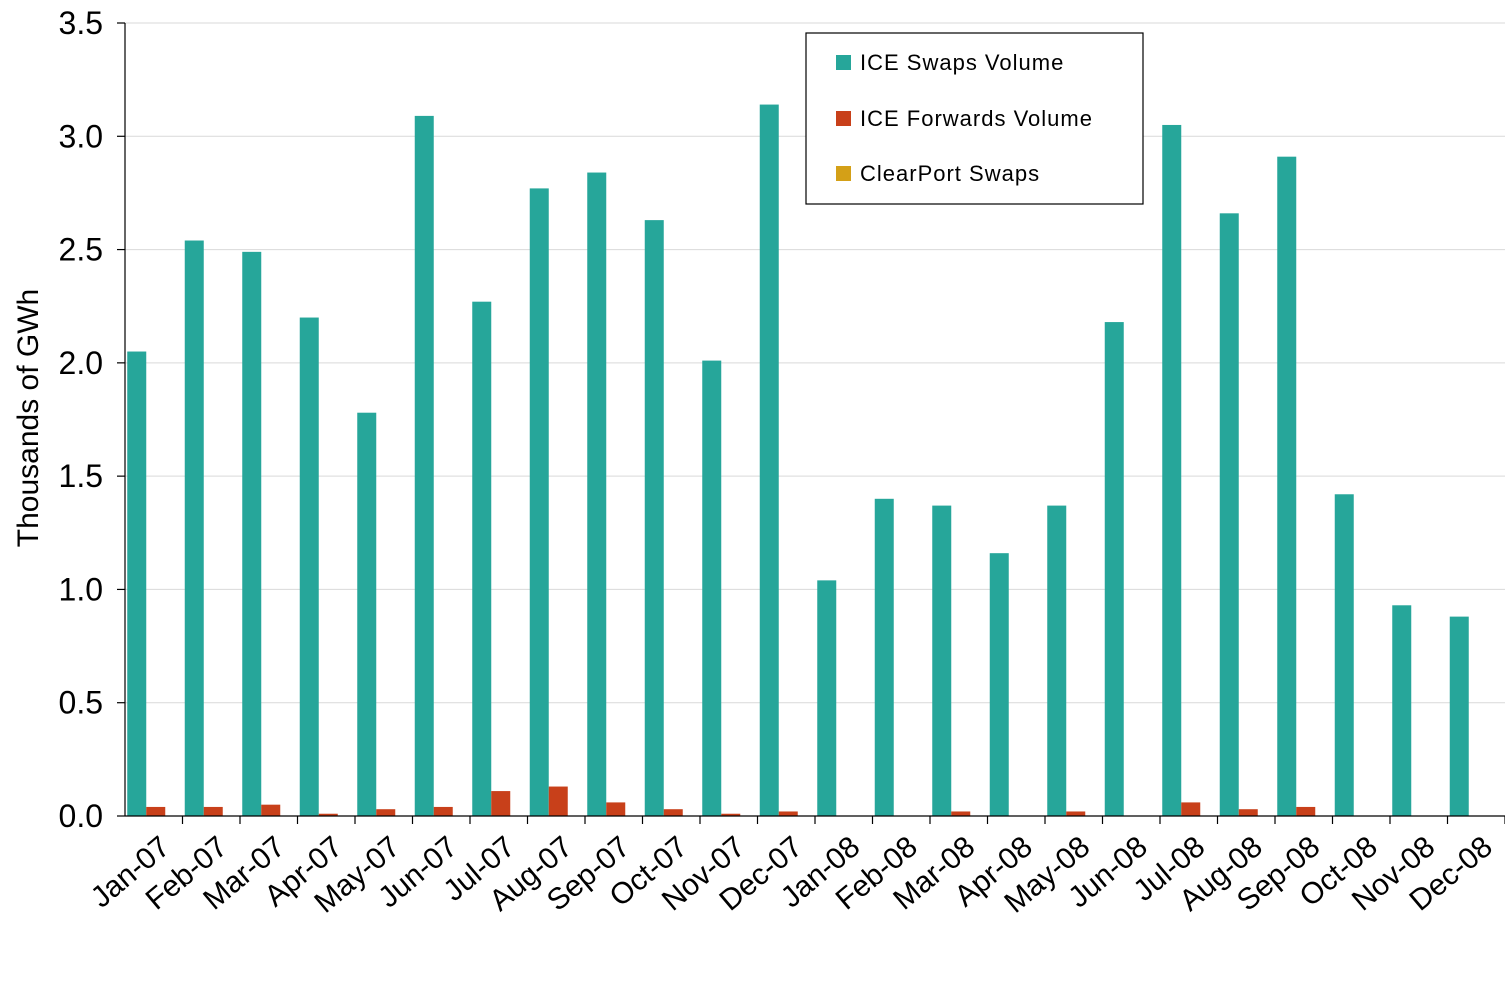  I want to click on y-tick-label: 2.0, so click(81, 363).